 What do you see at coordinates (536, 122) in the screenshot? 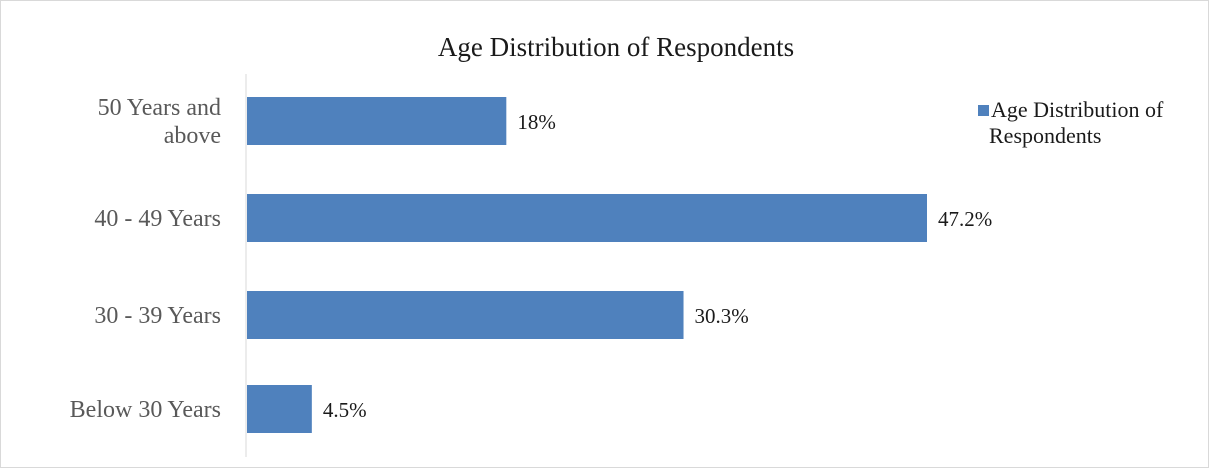
I see `data-label: 18%` at bounding box center [536, 122].